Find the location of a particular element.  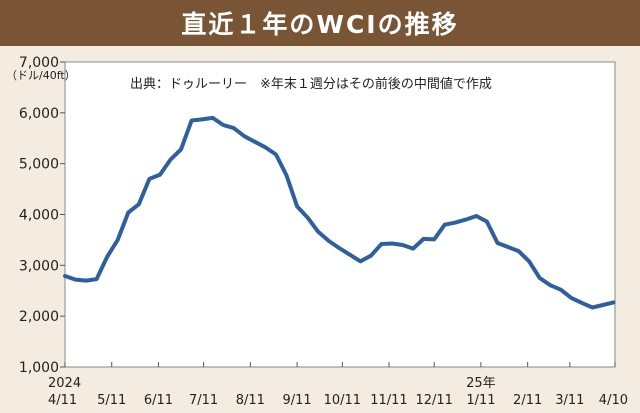

chart-title: 直近１年のWCIの推移 is located at coordinates (320, 24).